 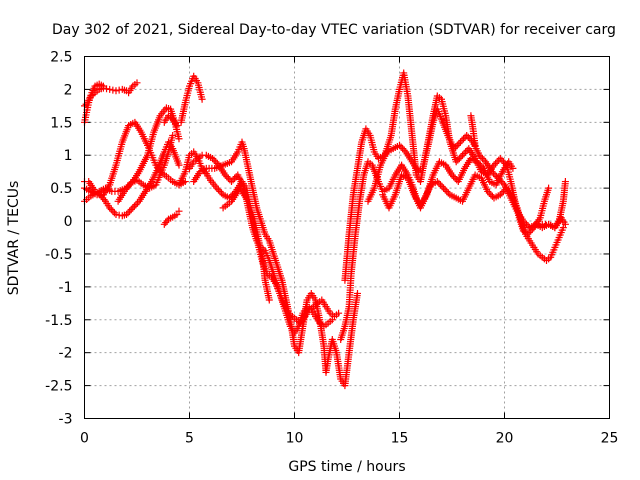 What do you see at coordinates (66, 288) in the screenshot?
I see `y-tick-label: -1` at bounding box center [66, 288].